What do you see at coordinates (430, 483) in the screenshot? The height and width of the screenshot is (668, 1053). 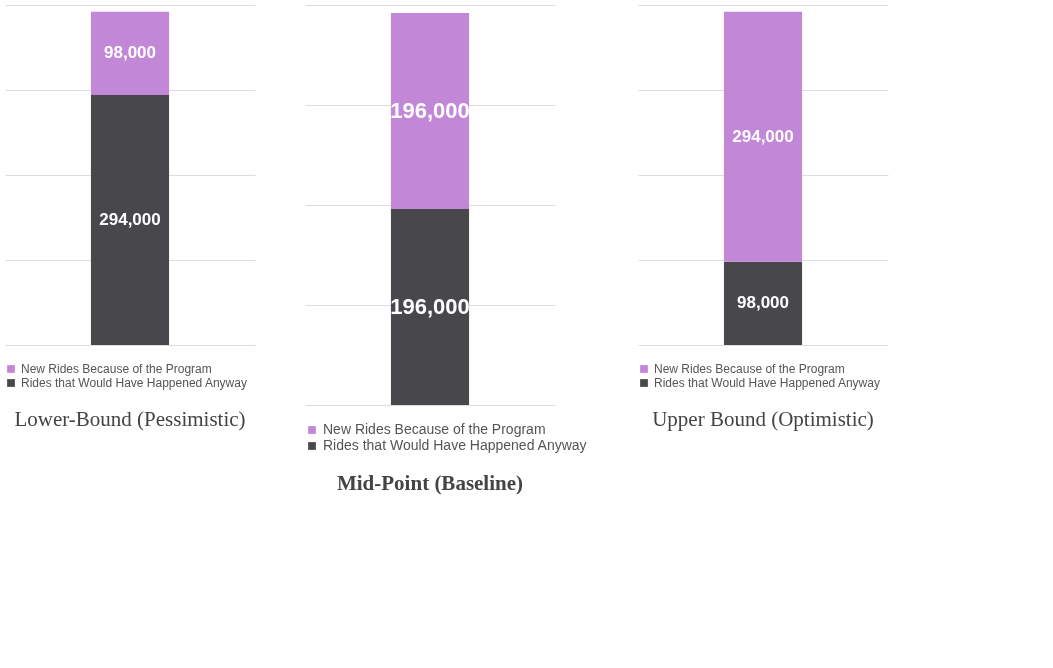 I see `text: Mid-Point (Baseline)` at bounding box center [430, 483].